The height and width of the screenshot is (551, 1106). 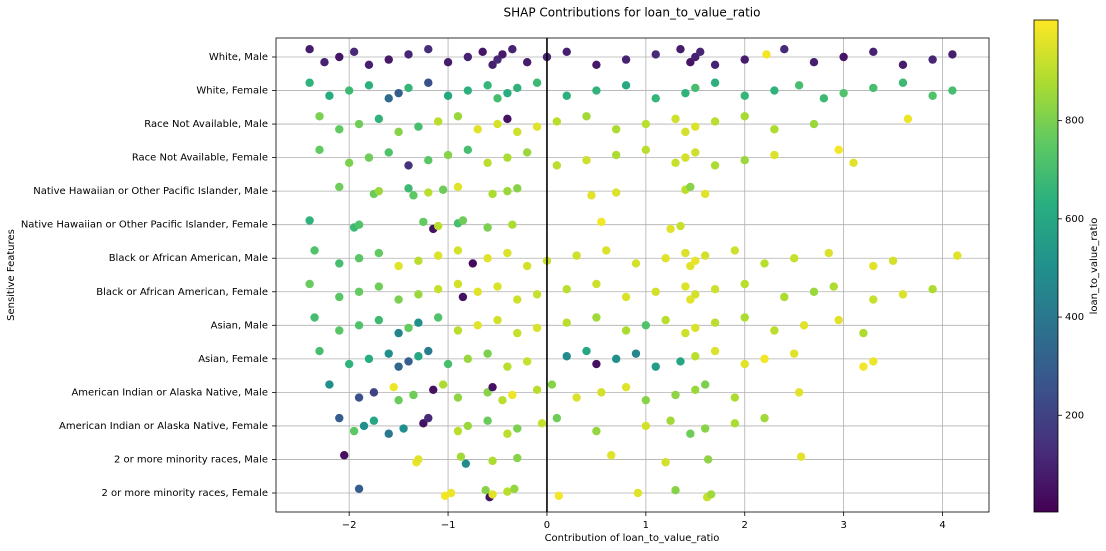 I want to click on y-axis-label: Sensitive Features, so click(x=11, y=275).